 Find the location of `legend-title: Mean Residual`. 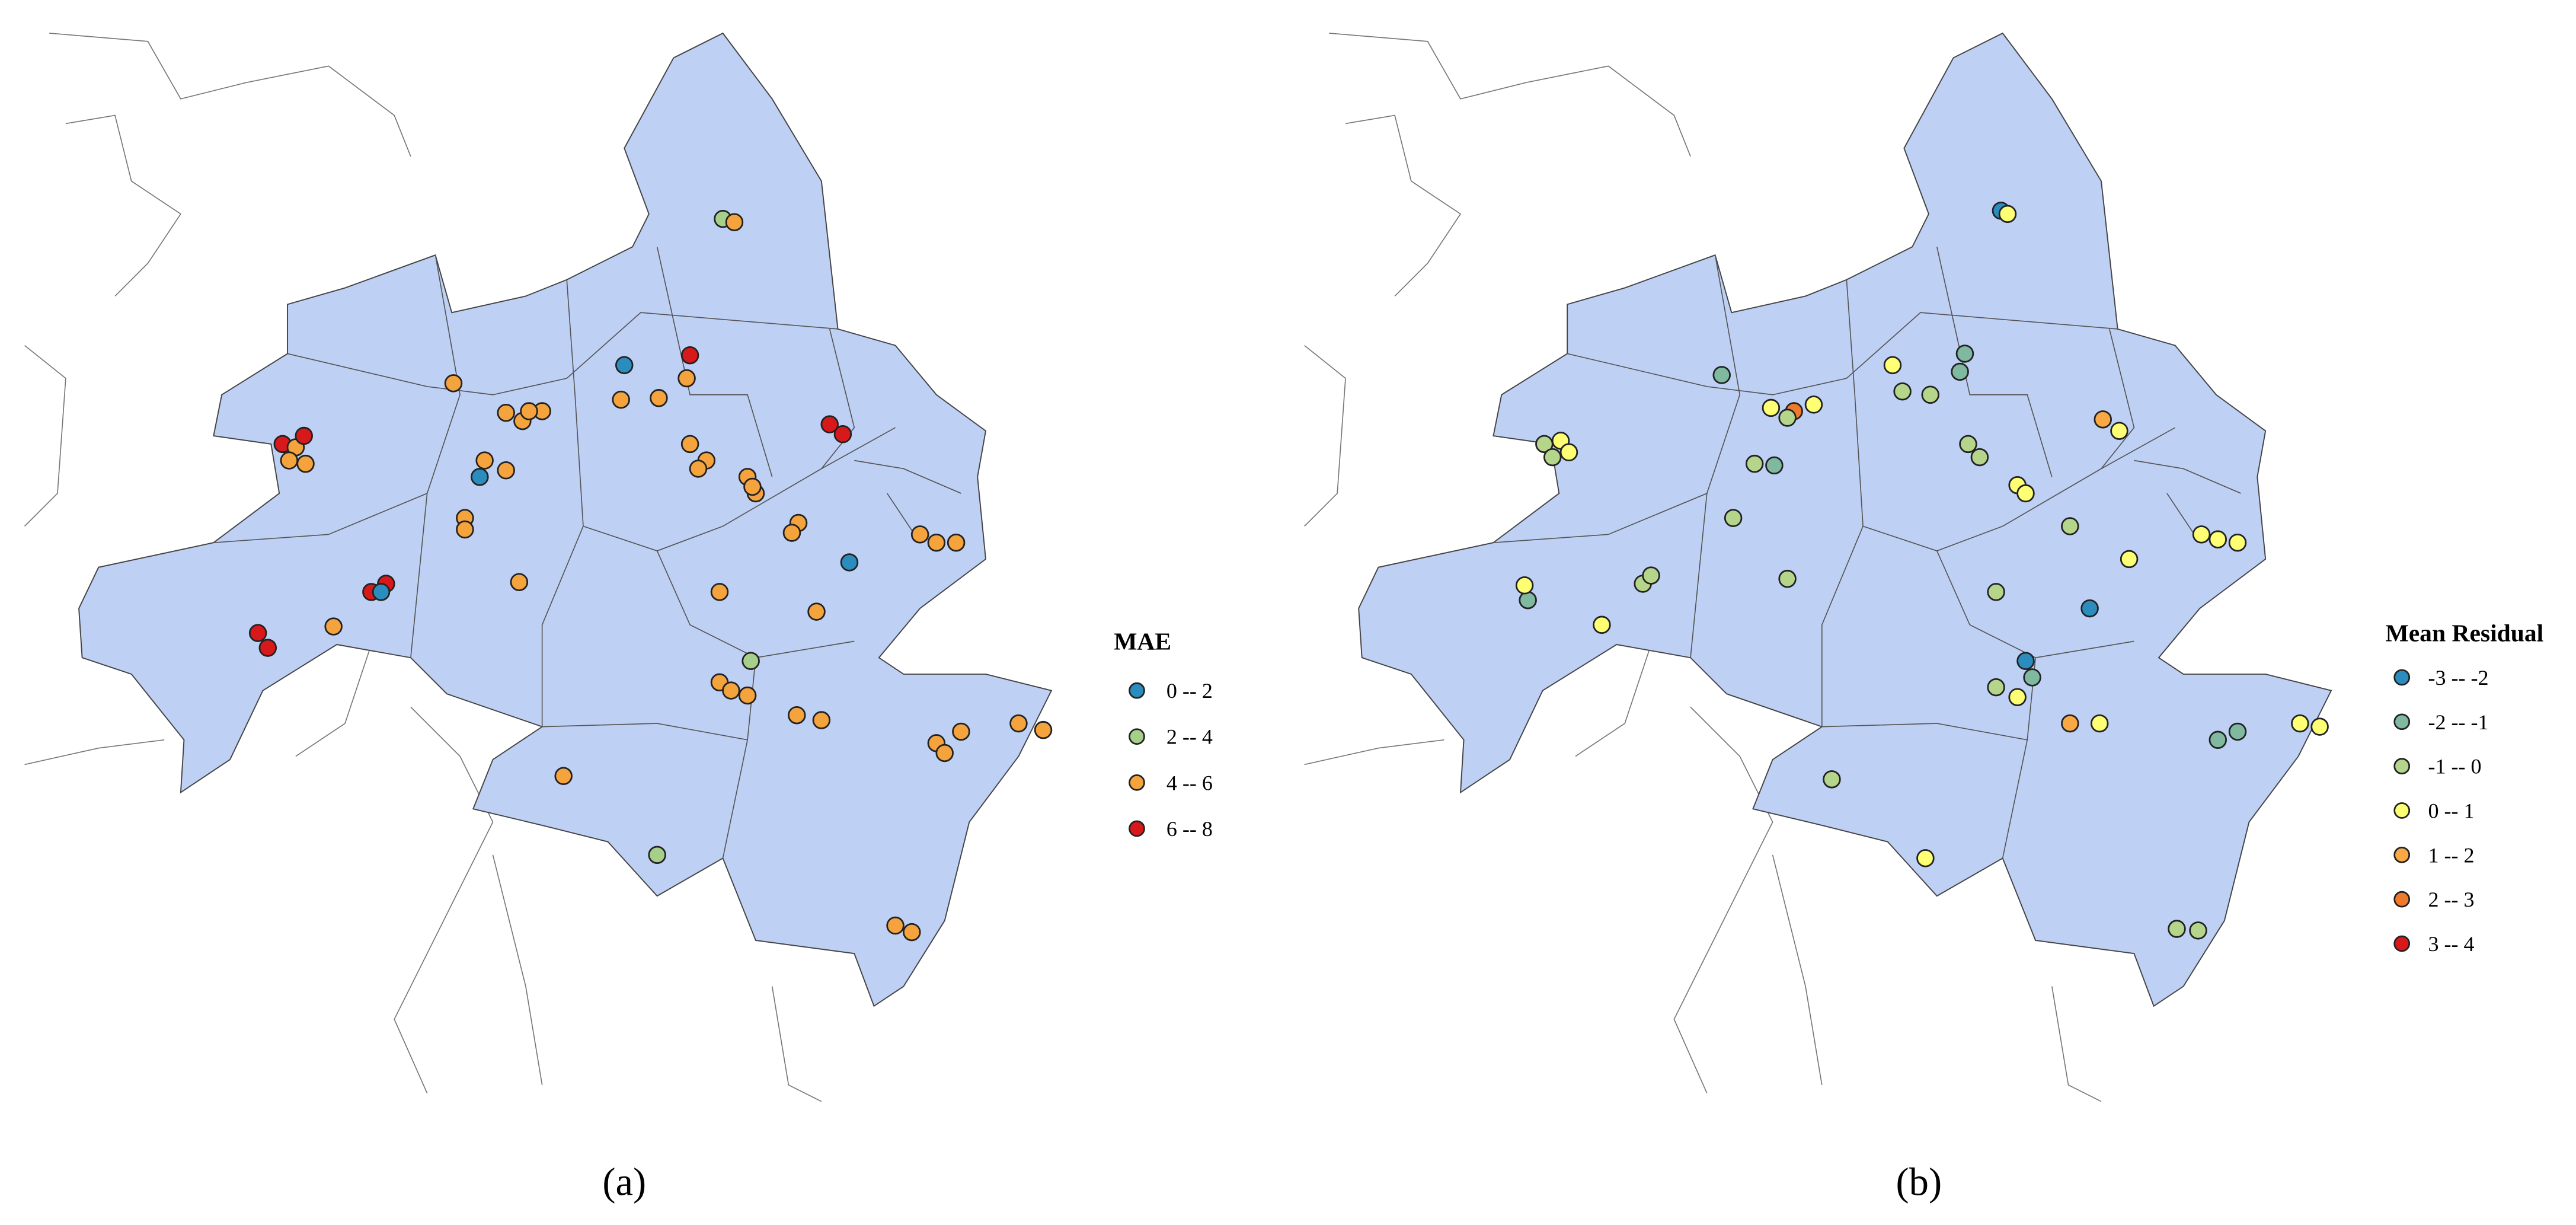

legend-title: Mean Residual is located at coordinates (2464, 633).